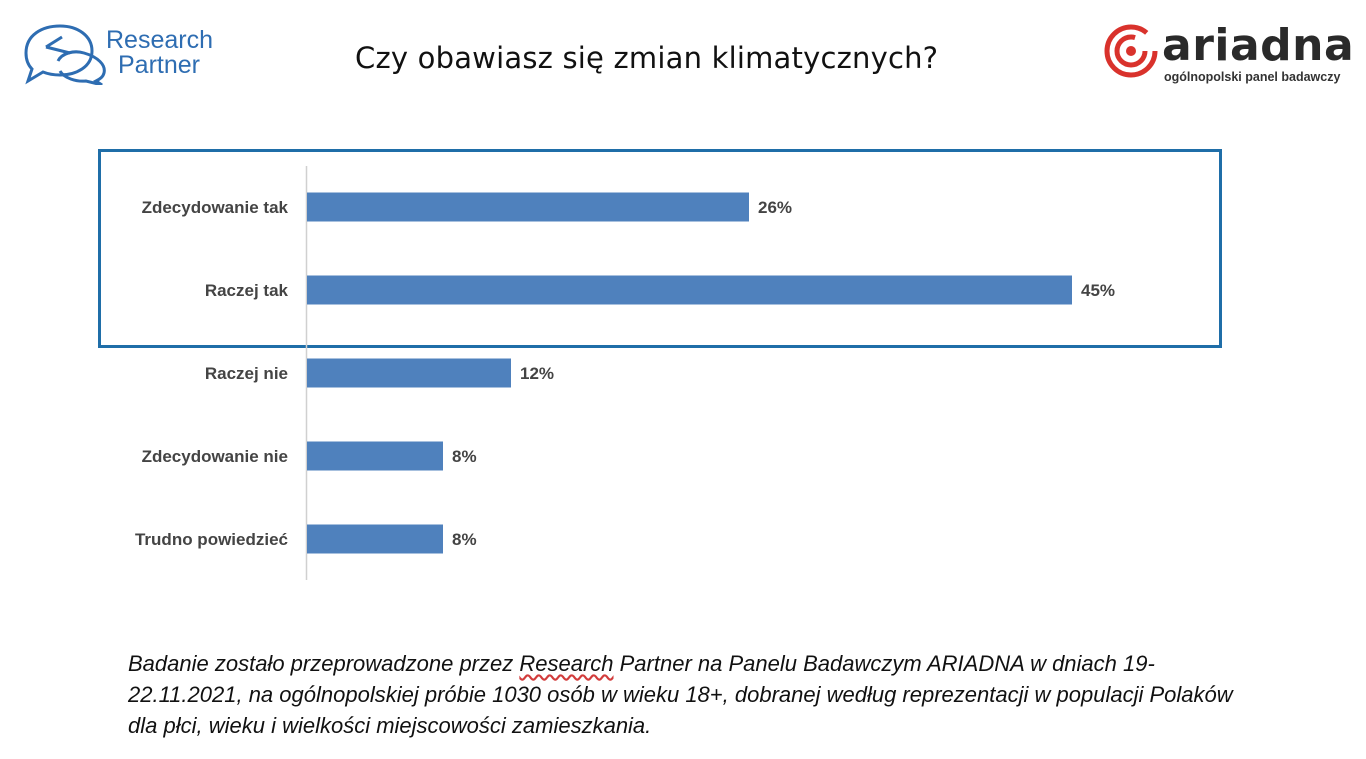 Image resolution: width=1366 pixels, height=759 pixels. What do you see at coordinates (324, 663) in the screenshot?
I see `footnote-pre: Badanie zostało przeprowadzone przez` at bounding box center [324, 663].